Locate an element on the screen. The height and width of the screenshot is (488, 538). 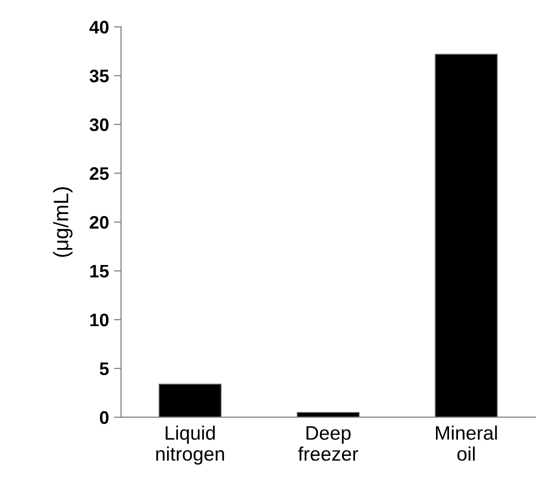
y-tick-label: 0 is located at coordinates (104, 417).